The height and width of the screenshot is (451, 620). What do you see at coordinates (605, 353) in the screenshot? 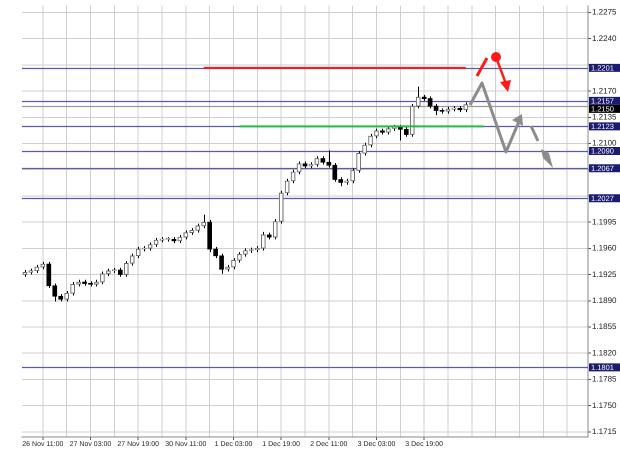
I see `y-tick-label: 1.1820` at bounding box center [605, 353].